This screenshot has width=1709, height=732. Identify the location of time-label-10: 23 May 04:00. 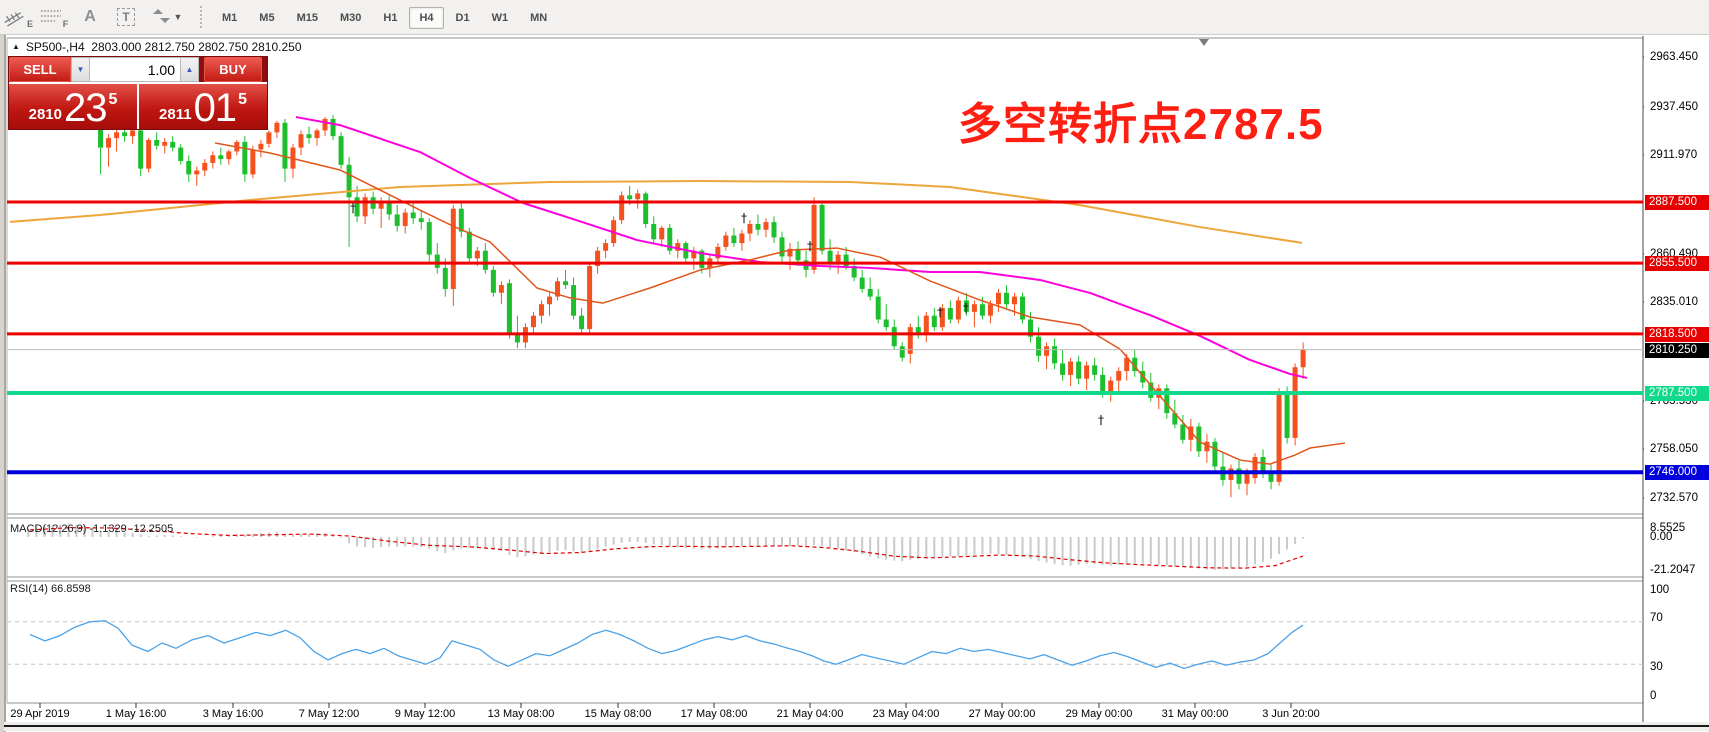
(906, 714).